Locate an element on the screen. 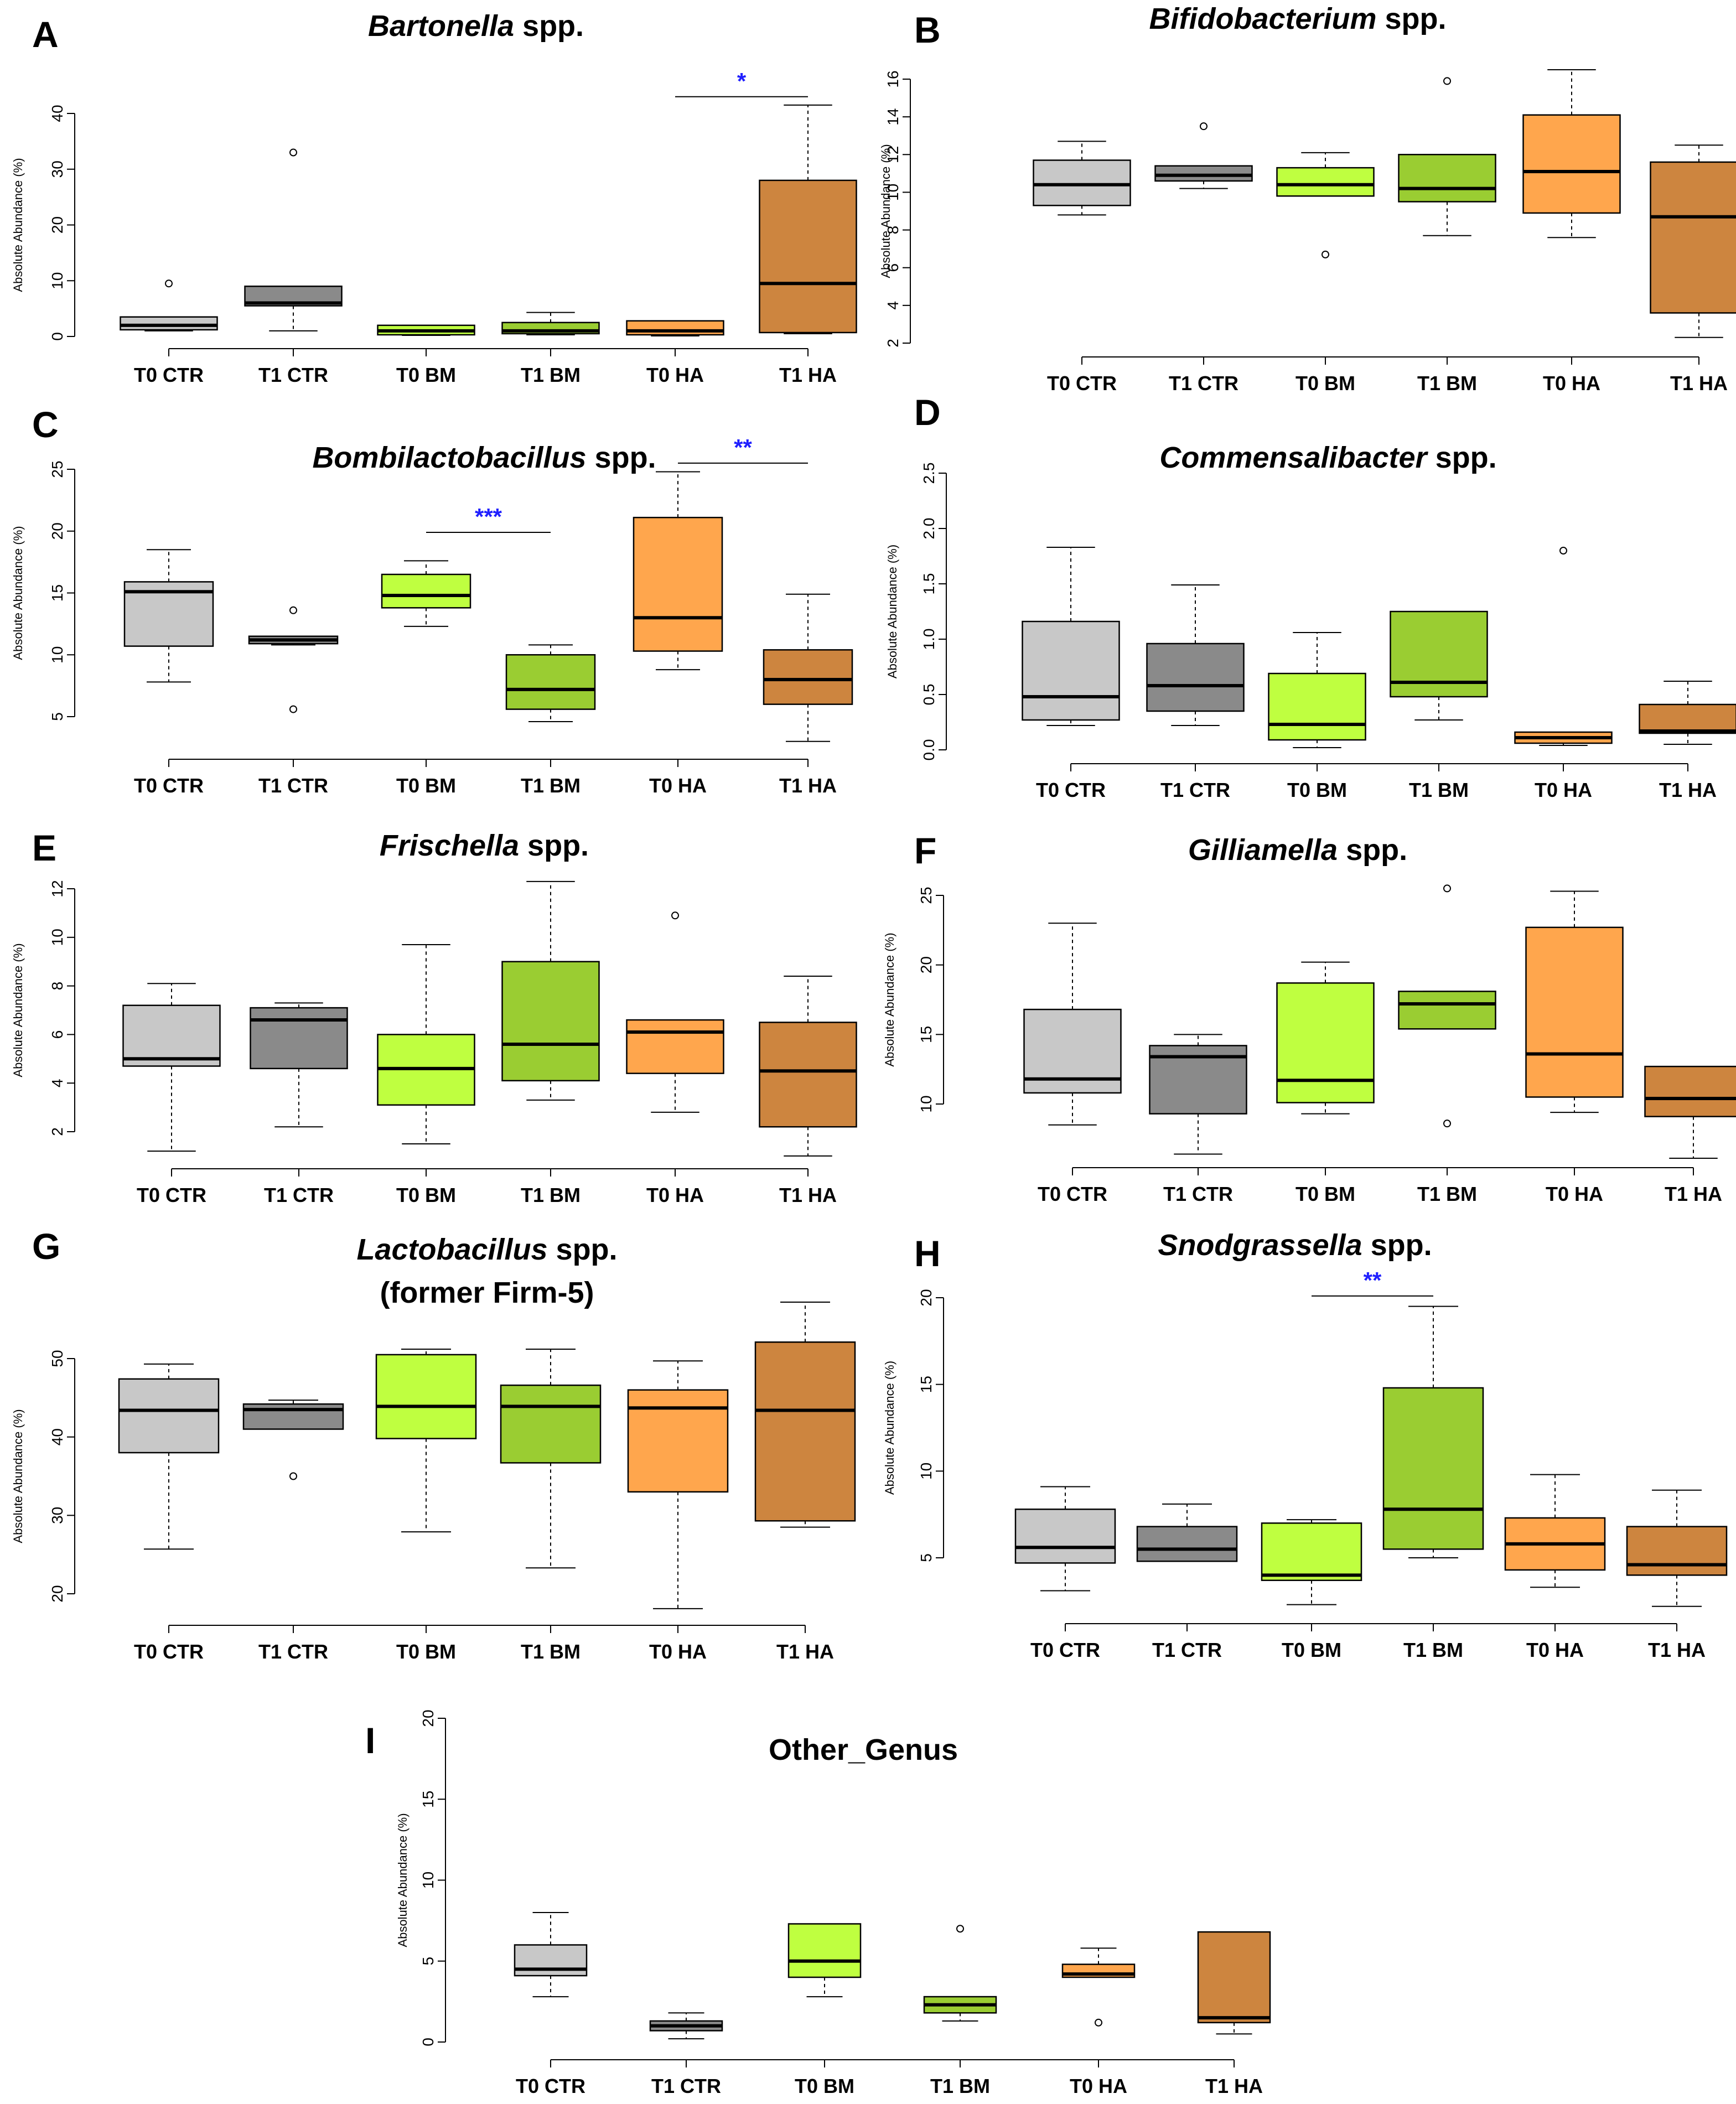 This screenshot has width=1736, height=2104. category-label: T0 CTR is located at coordinates (169, 785).